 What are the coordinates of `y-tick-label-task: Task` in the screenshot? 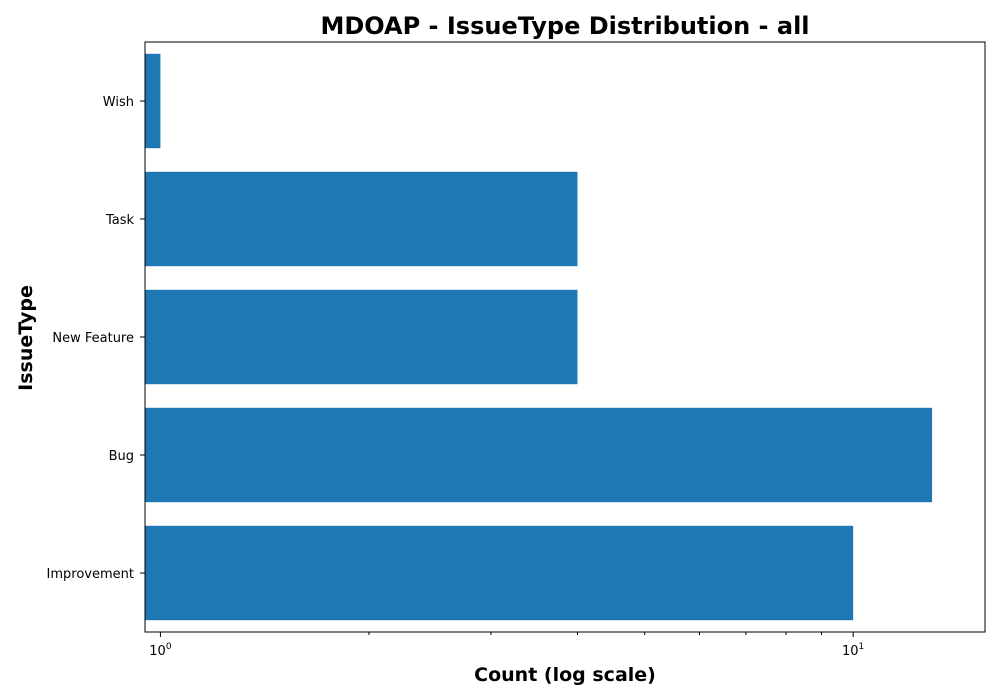 It's located at (120, 220).